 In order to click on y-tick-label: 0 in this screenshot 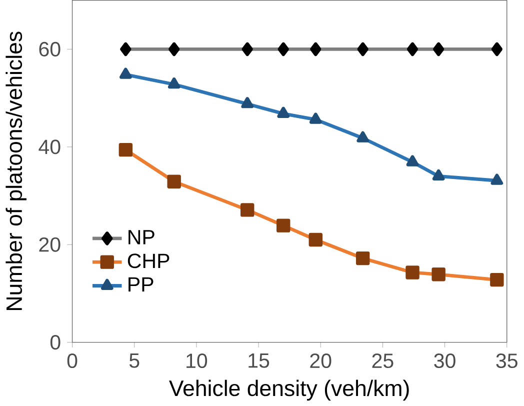, I will do `click(55, 342)`.